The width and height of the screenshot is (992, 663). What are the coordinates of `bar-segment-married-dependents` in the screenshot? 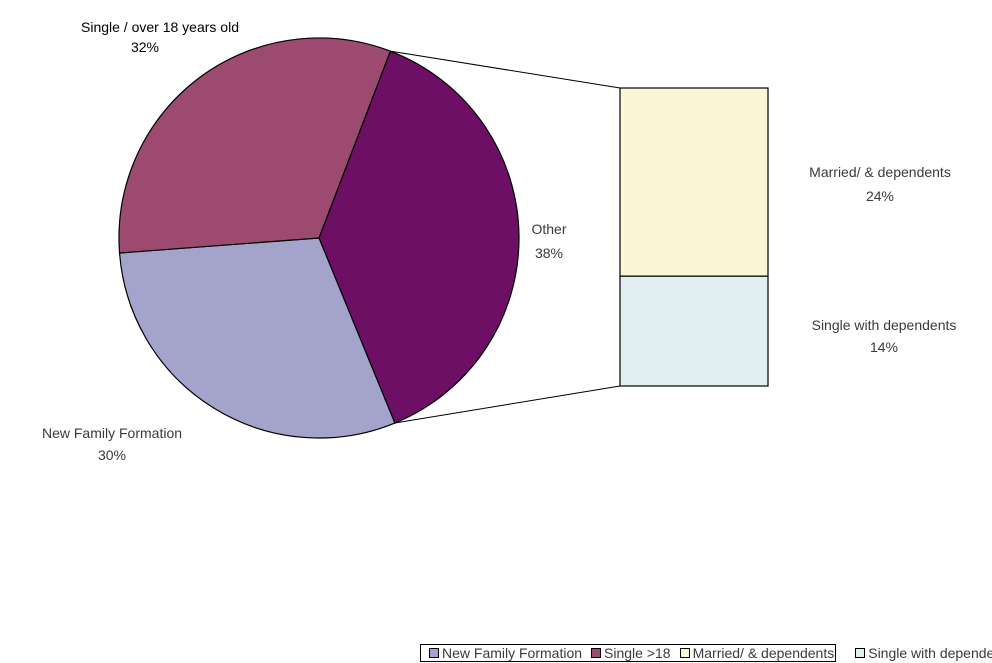 It's located at (694, 182).